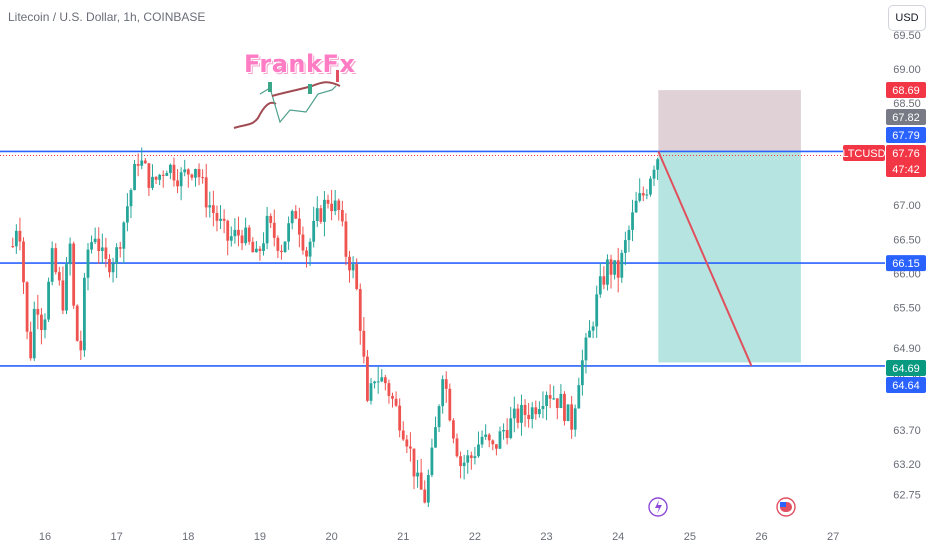 This screenshot has height=550, width=932. What do you see at coordinates (107, 17) in the screenshot?
I see `symbol-header: Litecoin / U.S. Dollar, 1h, COINBASE` at bounding box center [107, 17].